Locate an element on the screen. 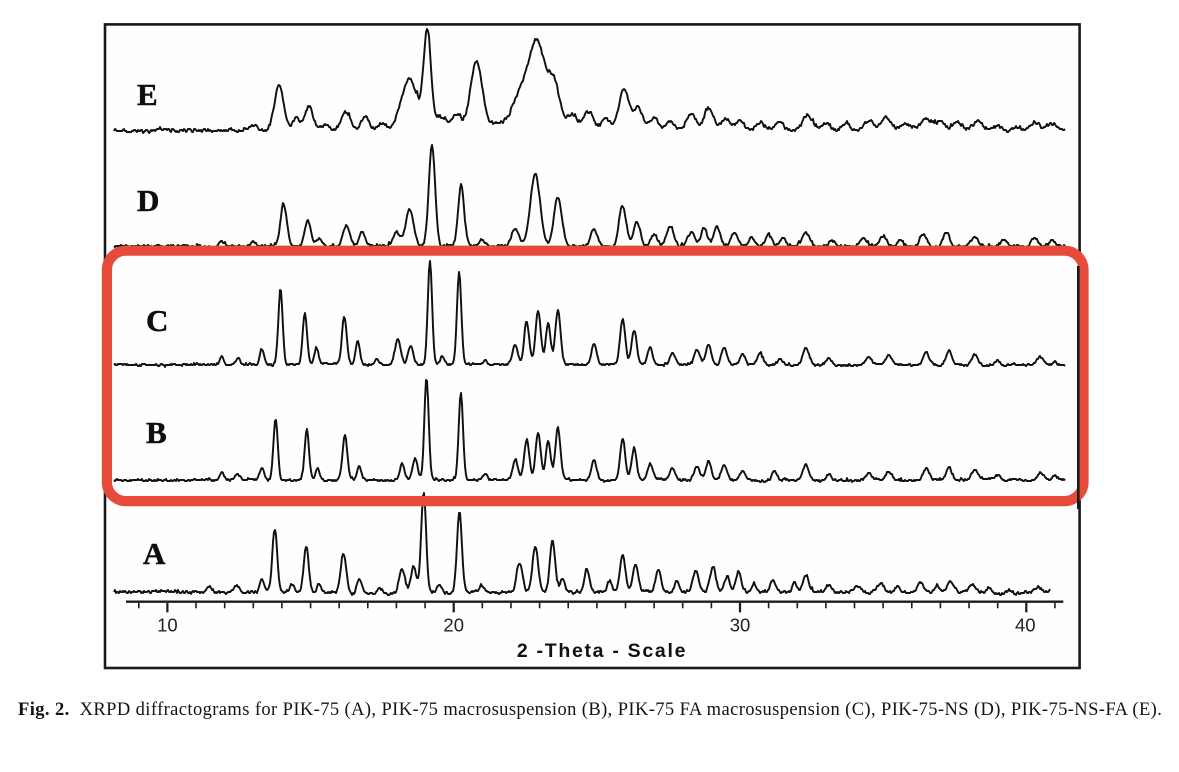 The height and width of the screenshot is (772, 1179). svg-text: 20 is located at coordinates (453, 625).